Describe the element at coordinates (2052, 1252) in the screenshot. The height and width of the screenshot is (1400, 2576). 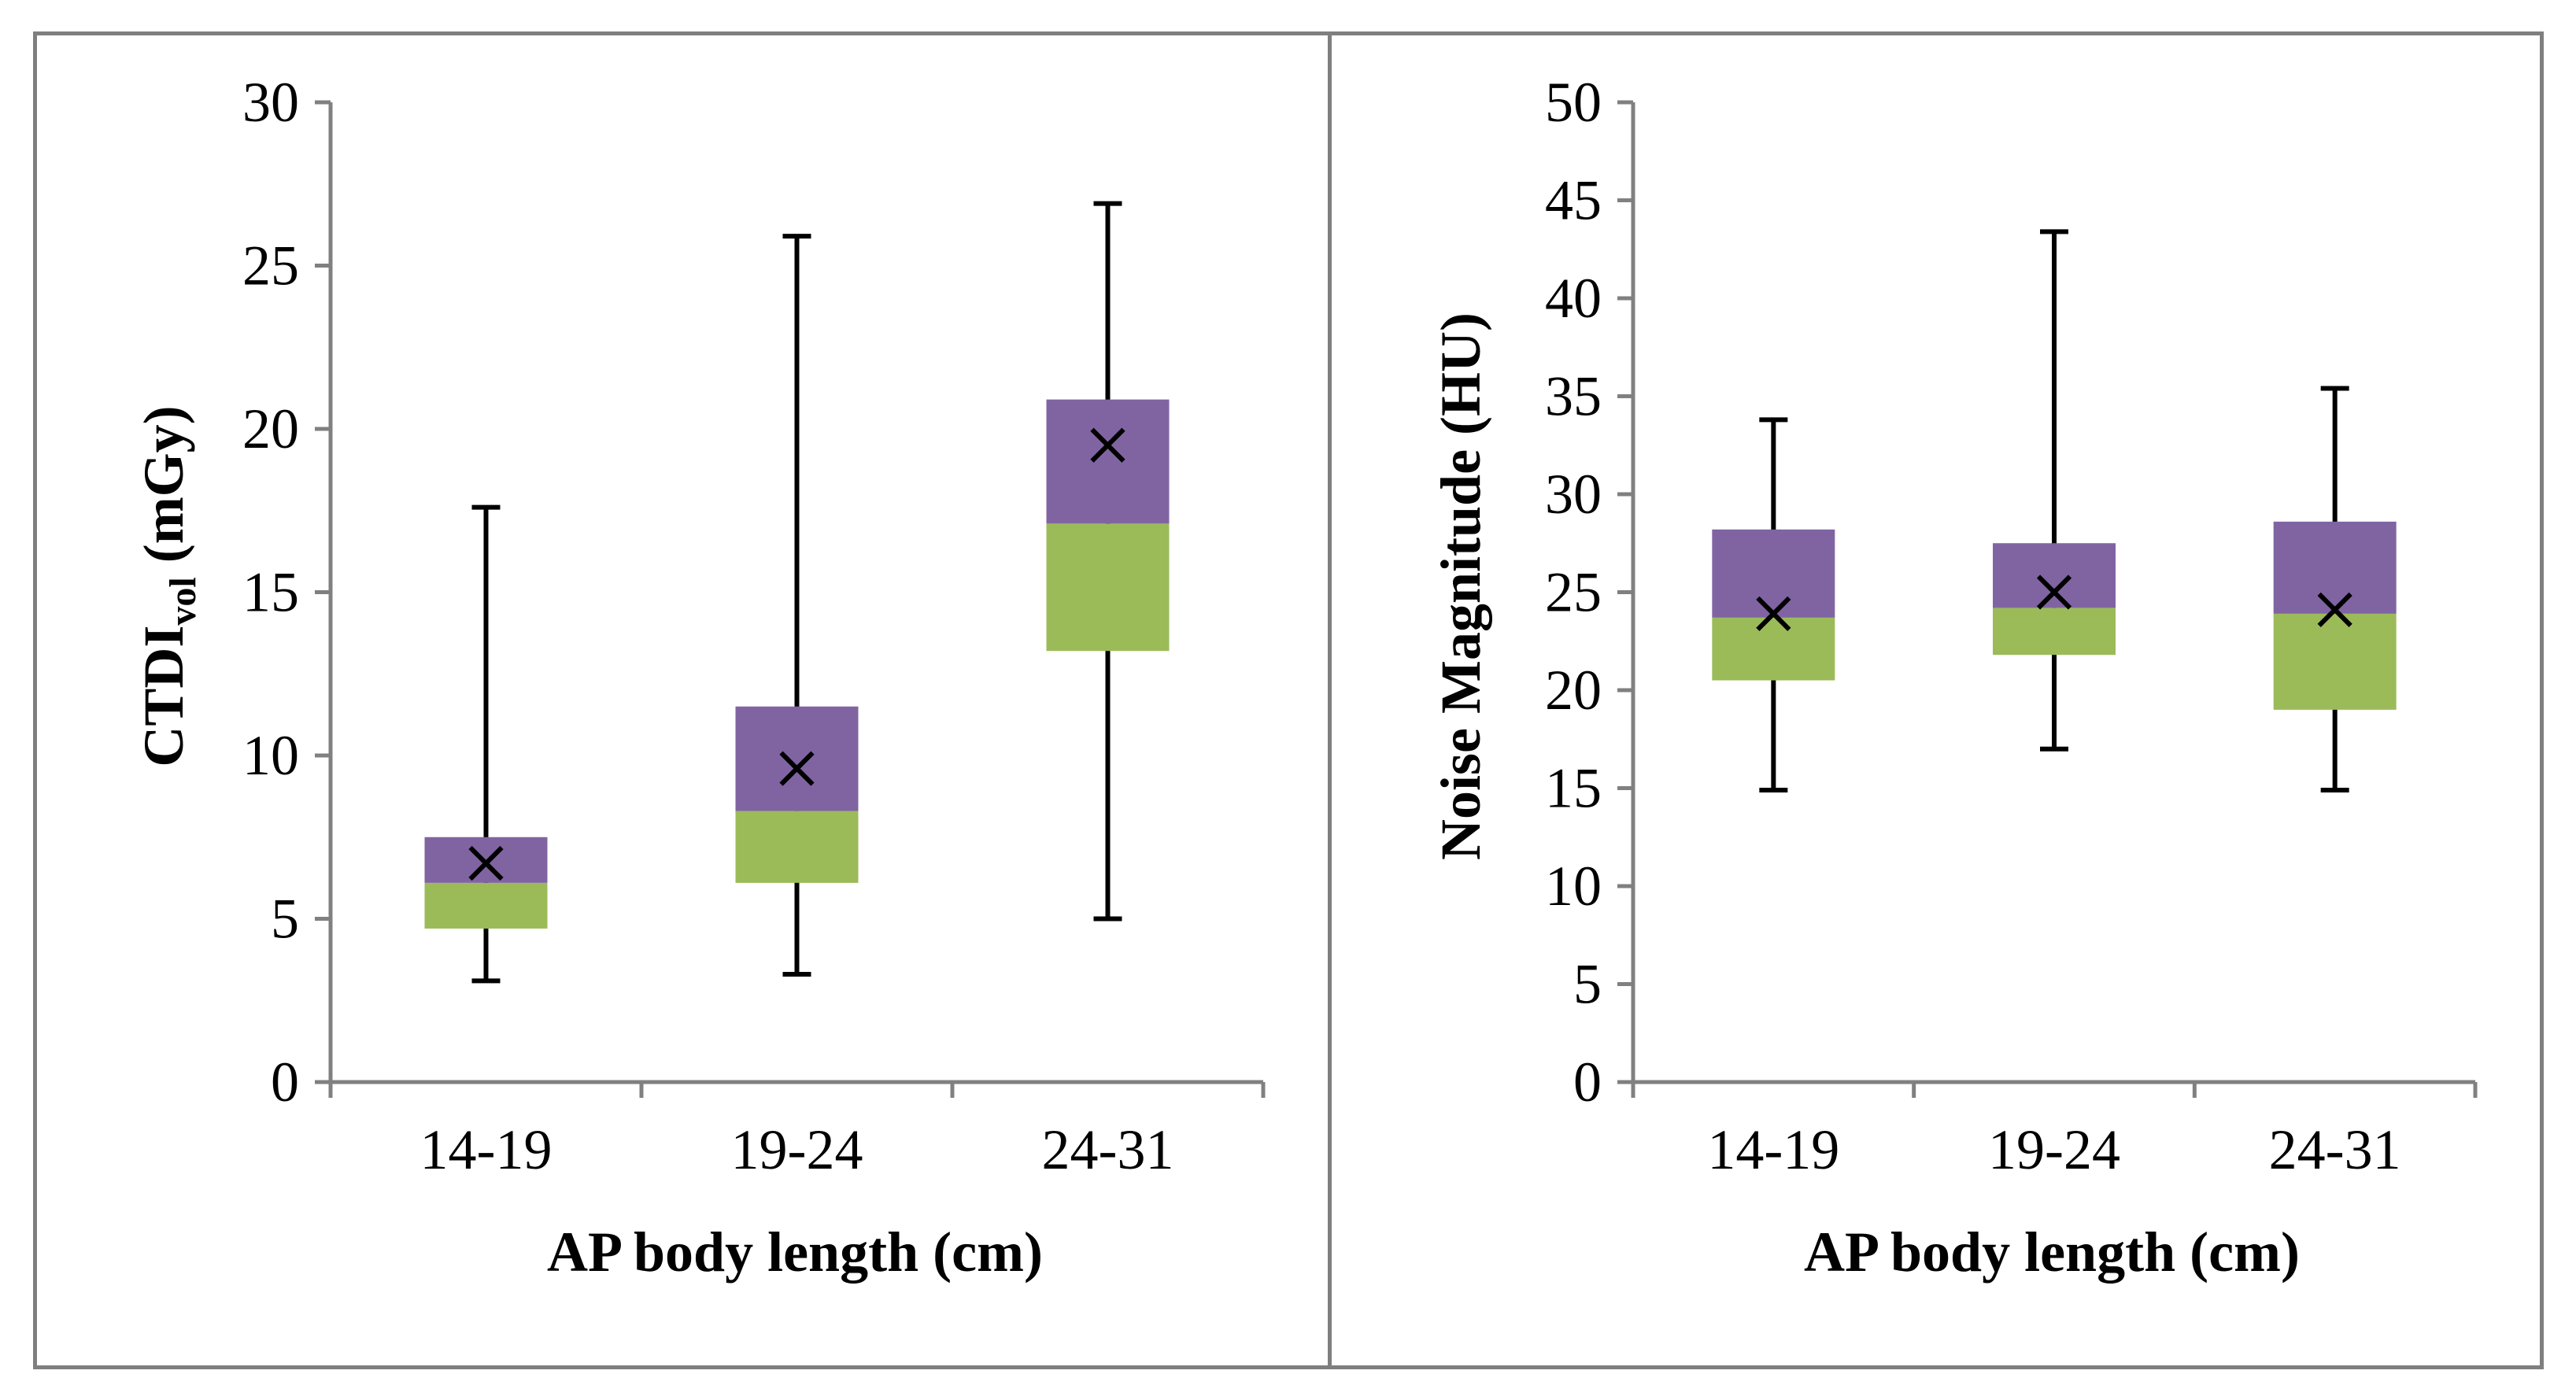
I see `x-axis-title-noise: AP body length (cm)` at that location.